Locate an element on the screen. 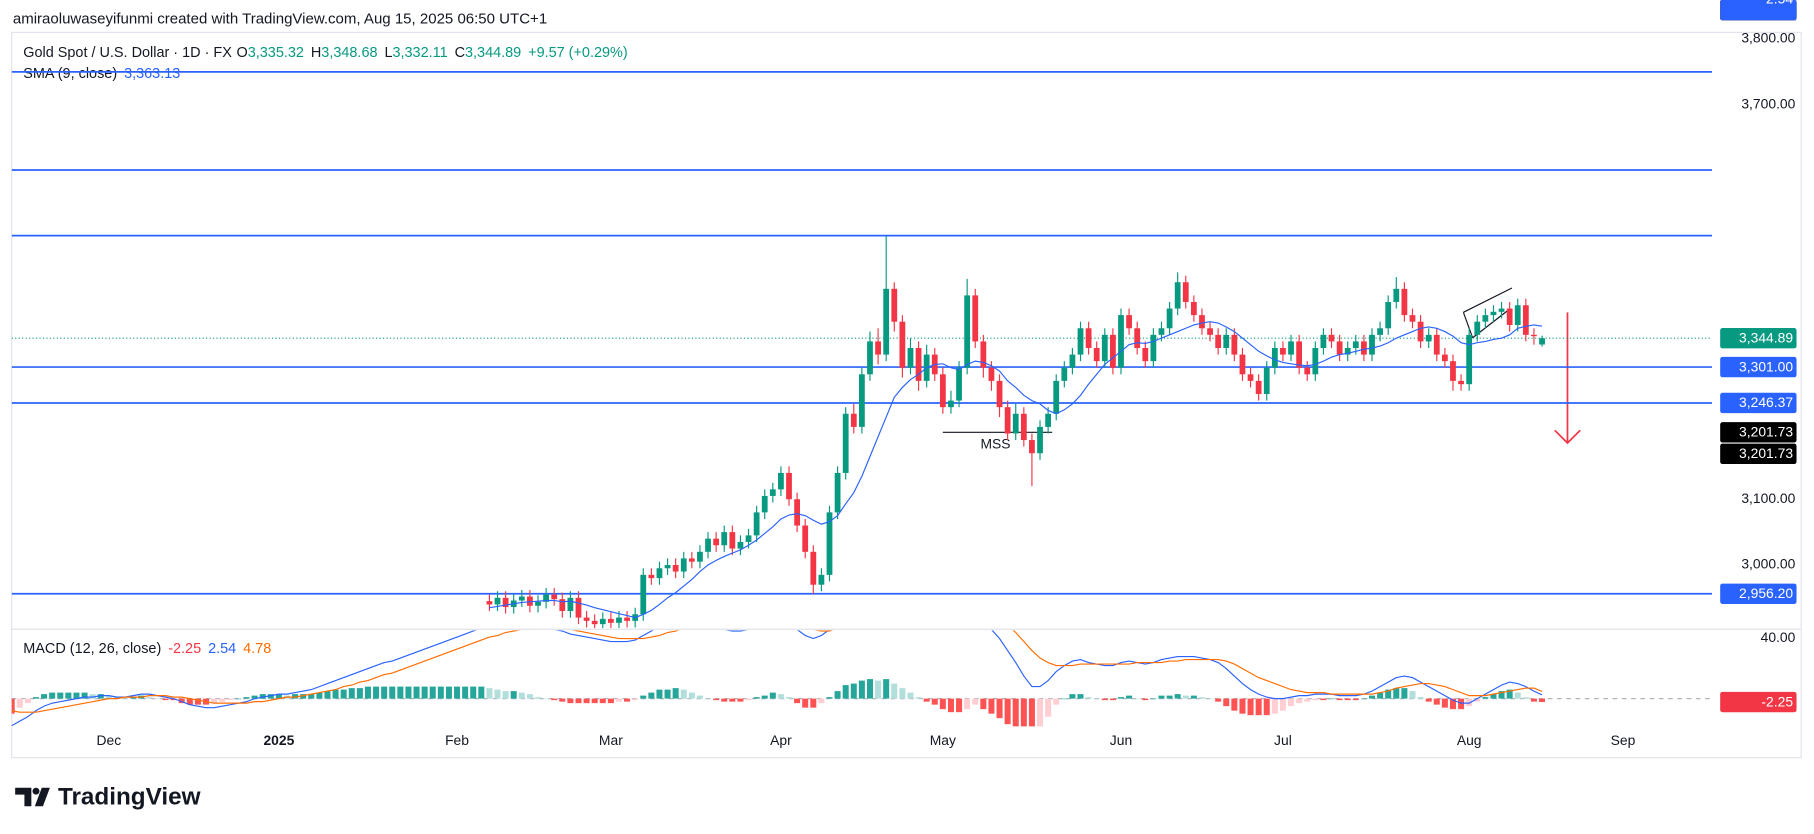  macd-line is located at coordinates (777, 678).